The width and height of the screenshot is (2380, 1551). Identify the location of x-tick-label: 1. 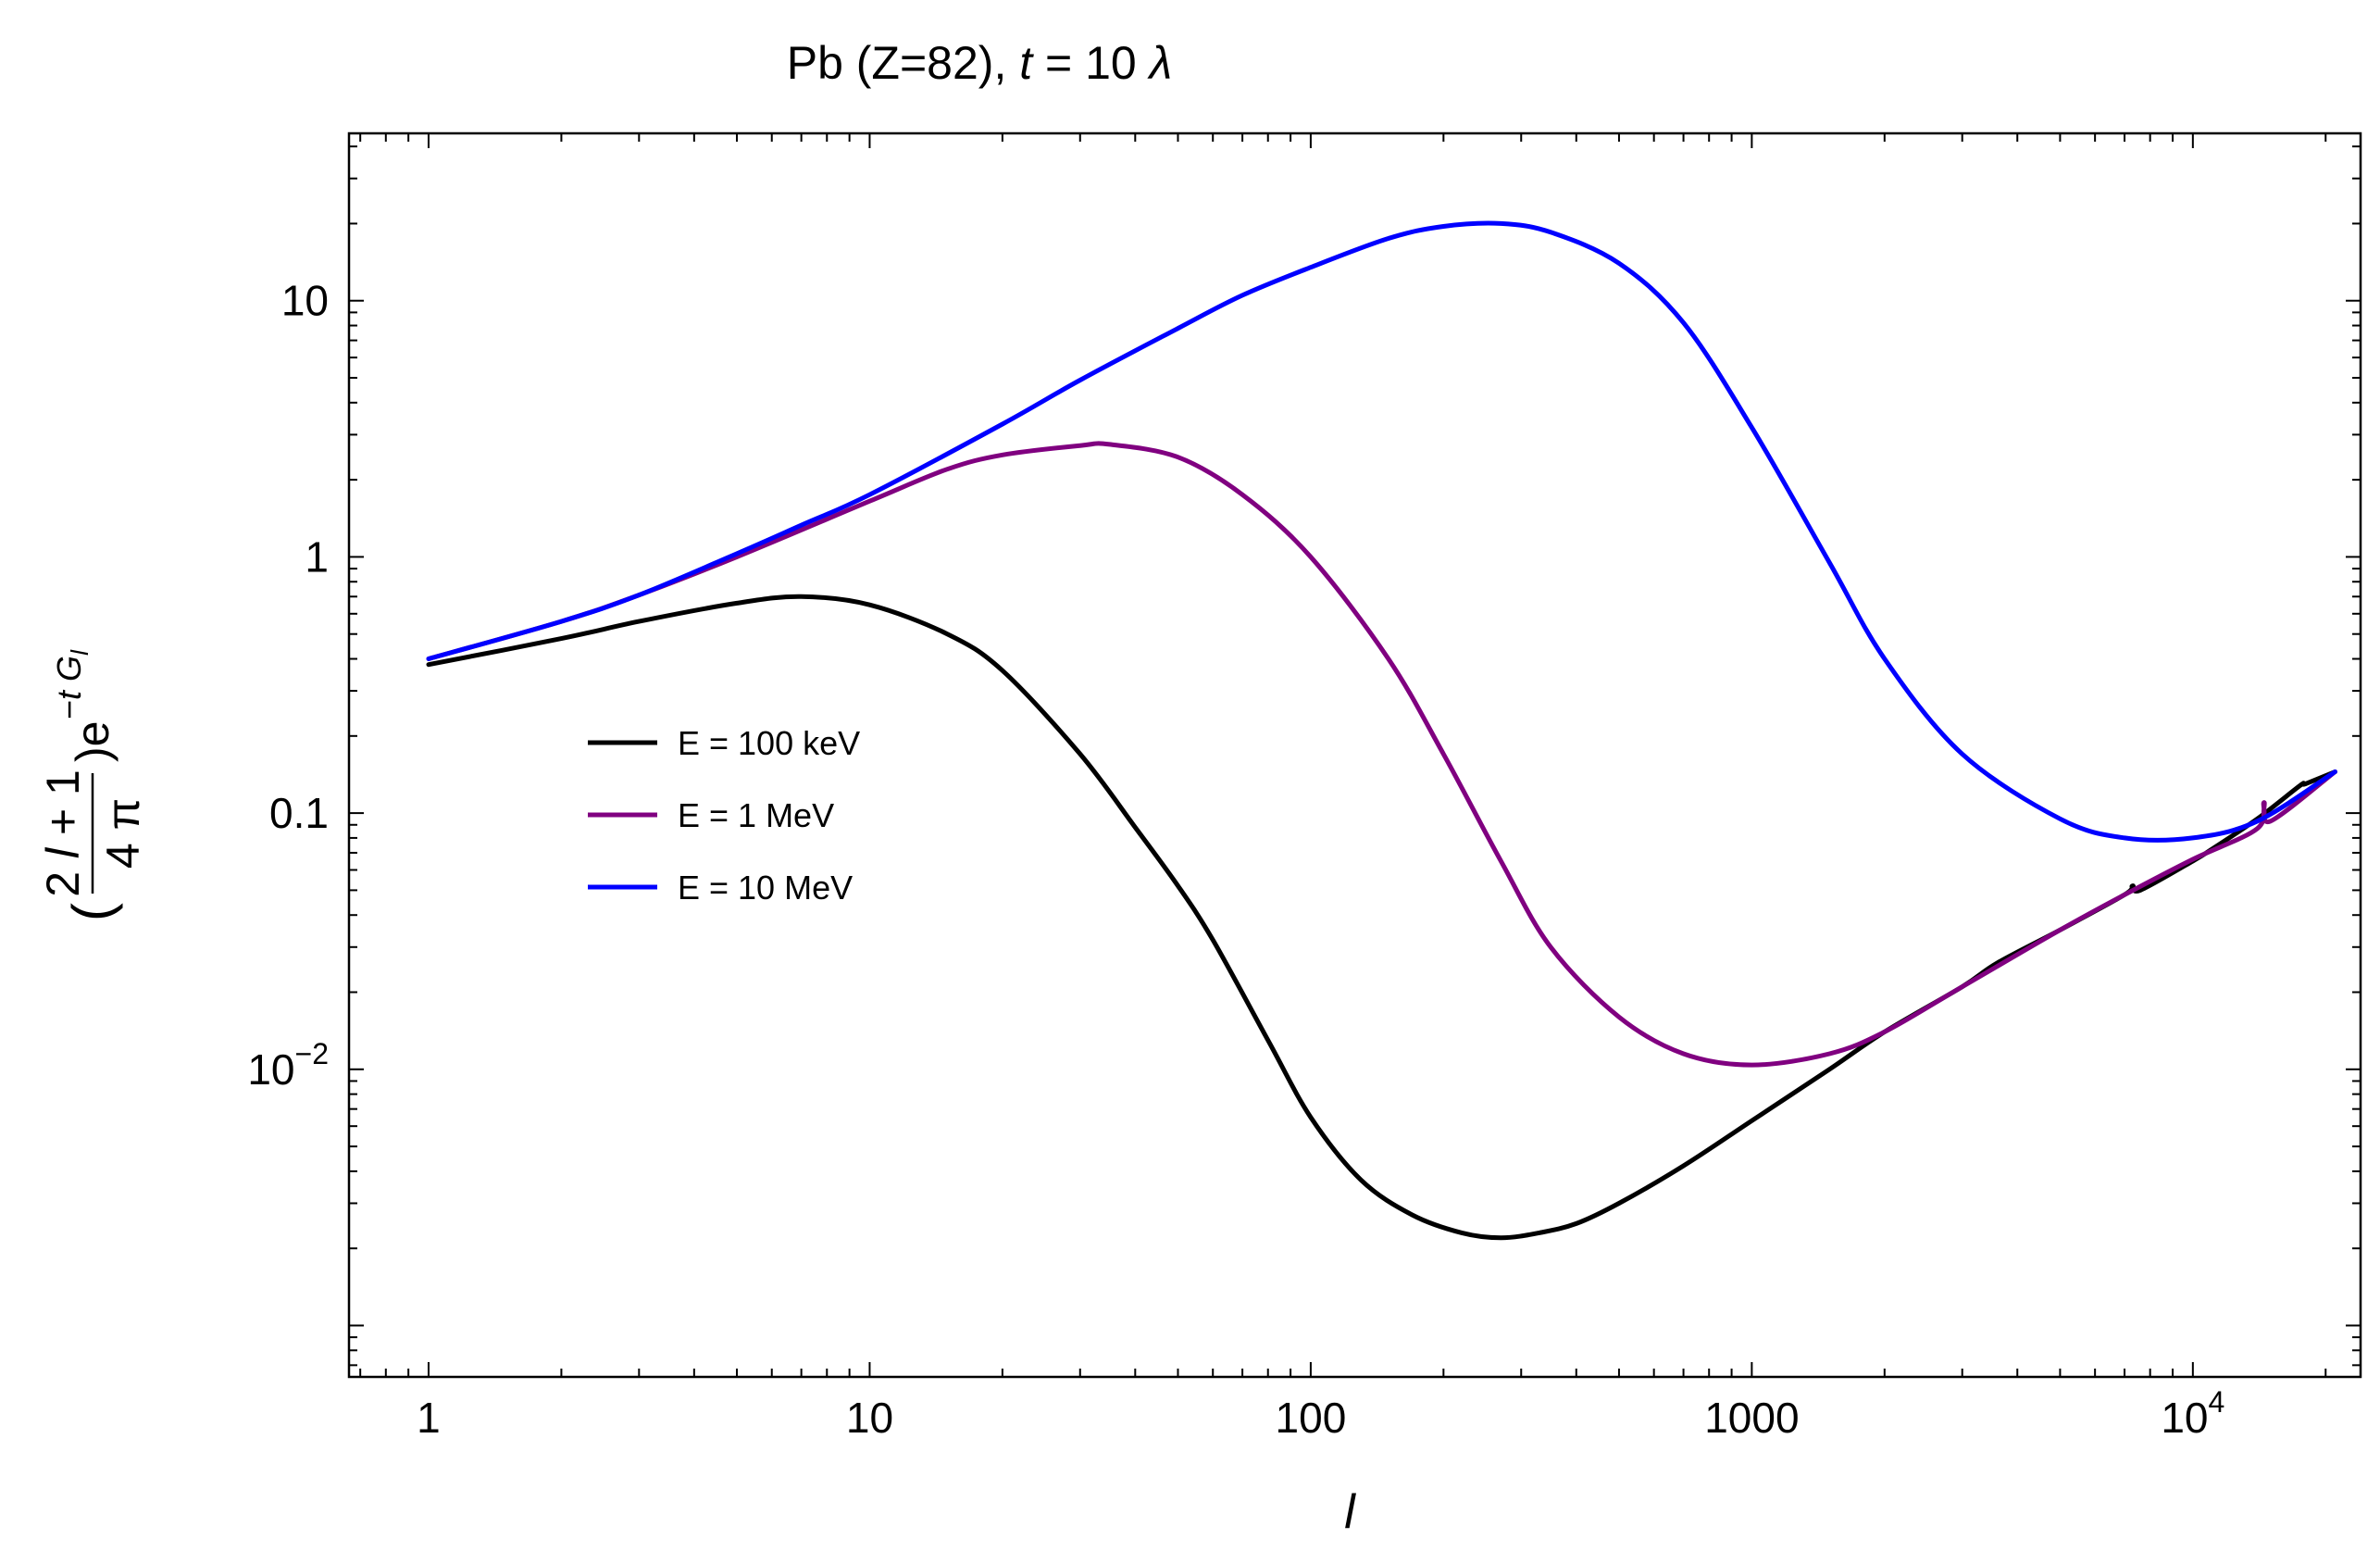
(429, 1418).